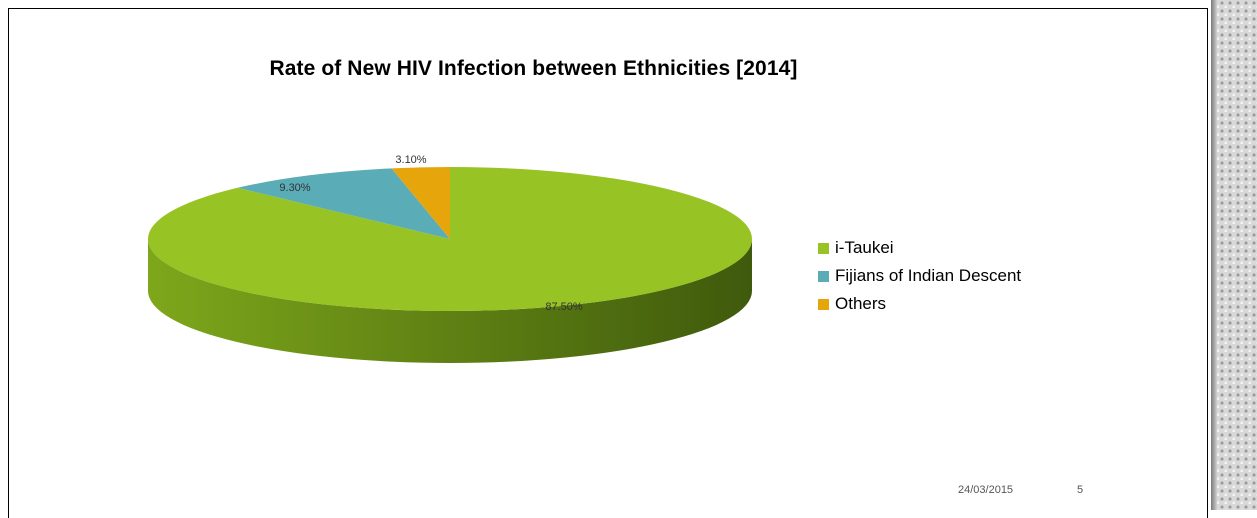 This screenshot has height=518, width=1257. I want to click on footer-date: 24/03/2015, so click(986, 490).